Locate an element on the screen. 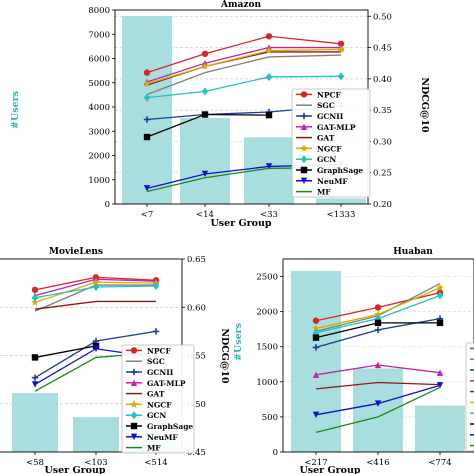 This screenshot has height=474, width=474. legend-label-gcn: GCN is located at coordinates (326, 159).